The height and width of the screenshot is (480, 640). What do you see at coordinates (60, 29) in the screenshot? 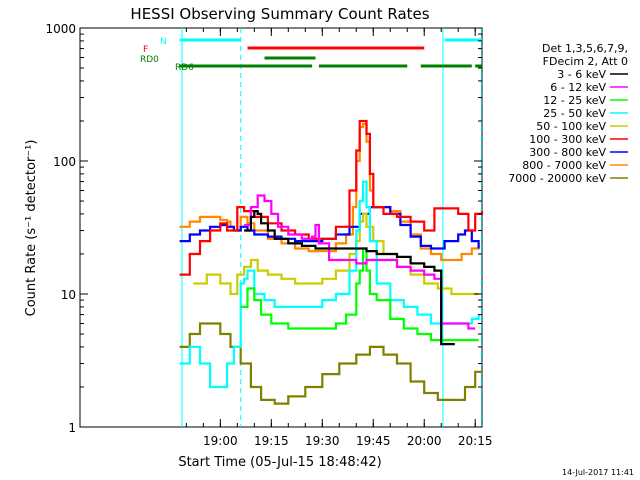
I see `y-tick-label: 1000` at bounding box center [60, 29].